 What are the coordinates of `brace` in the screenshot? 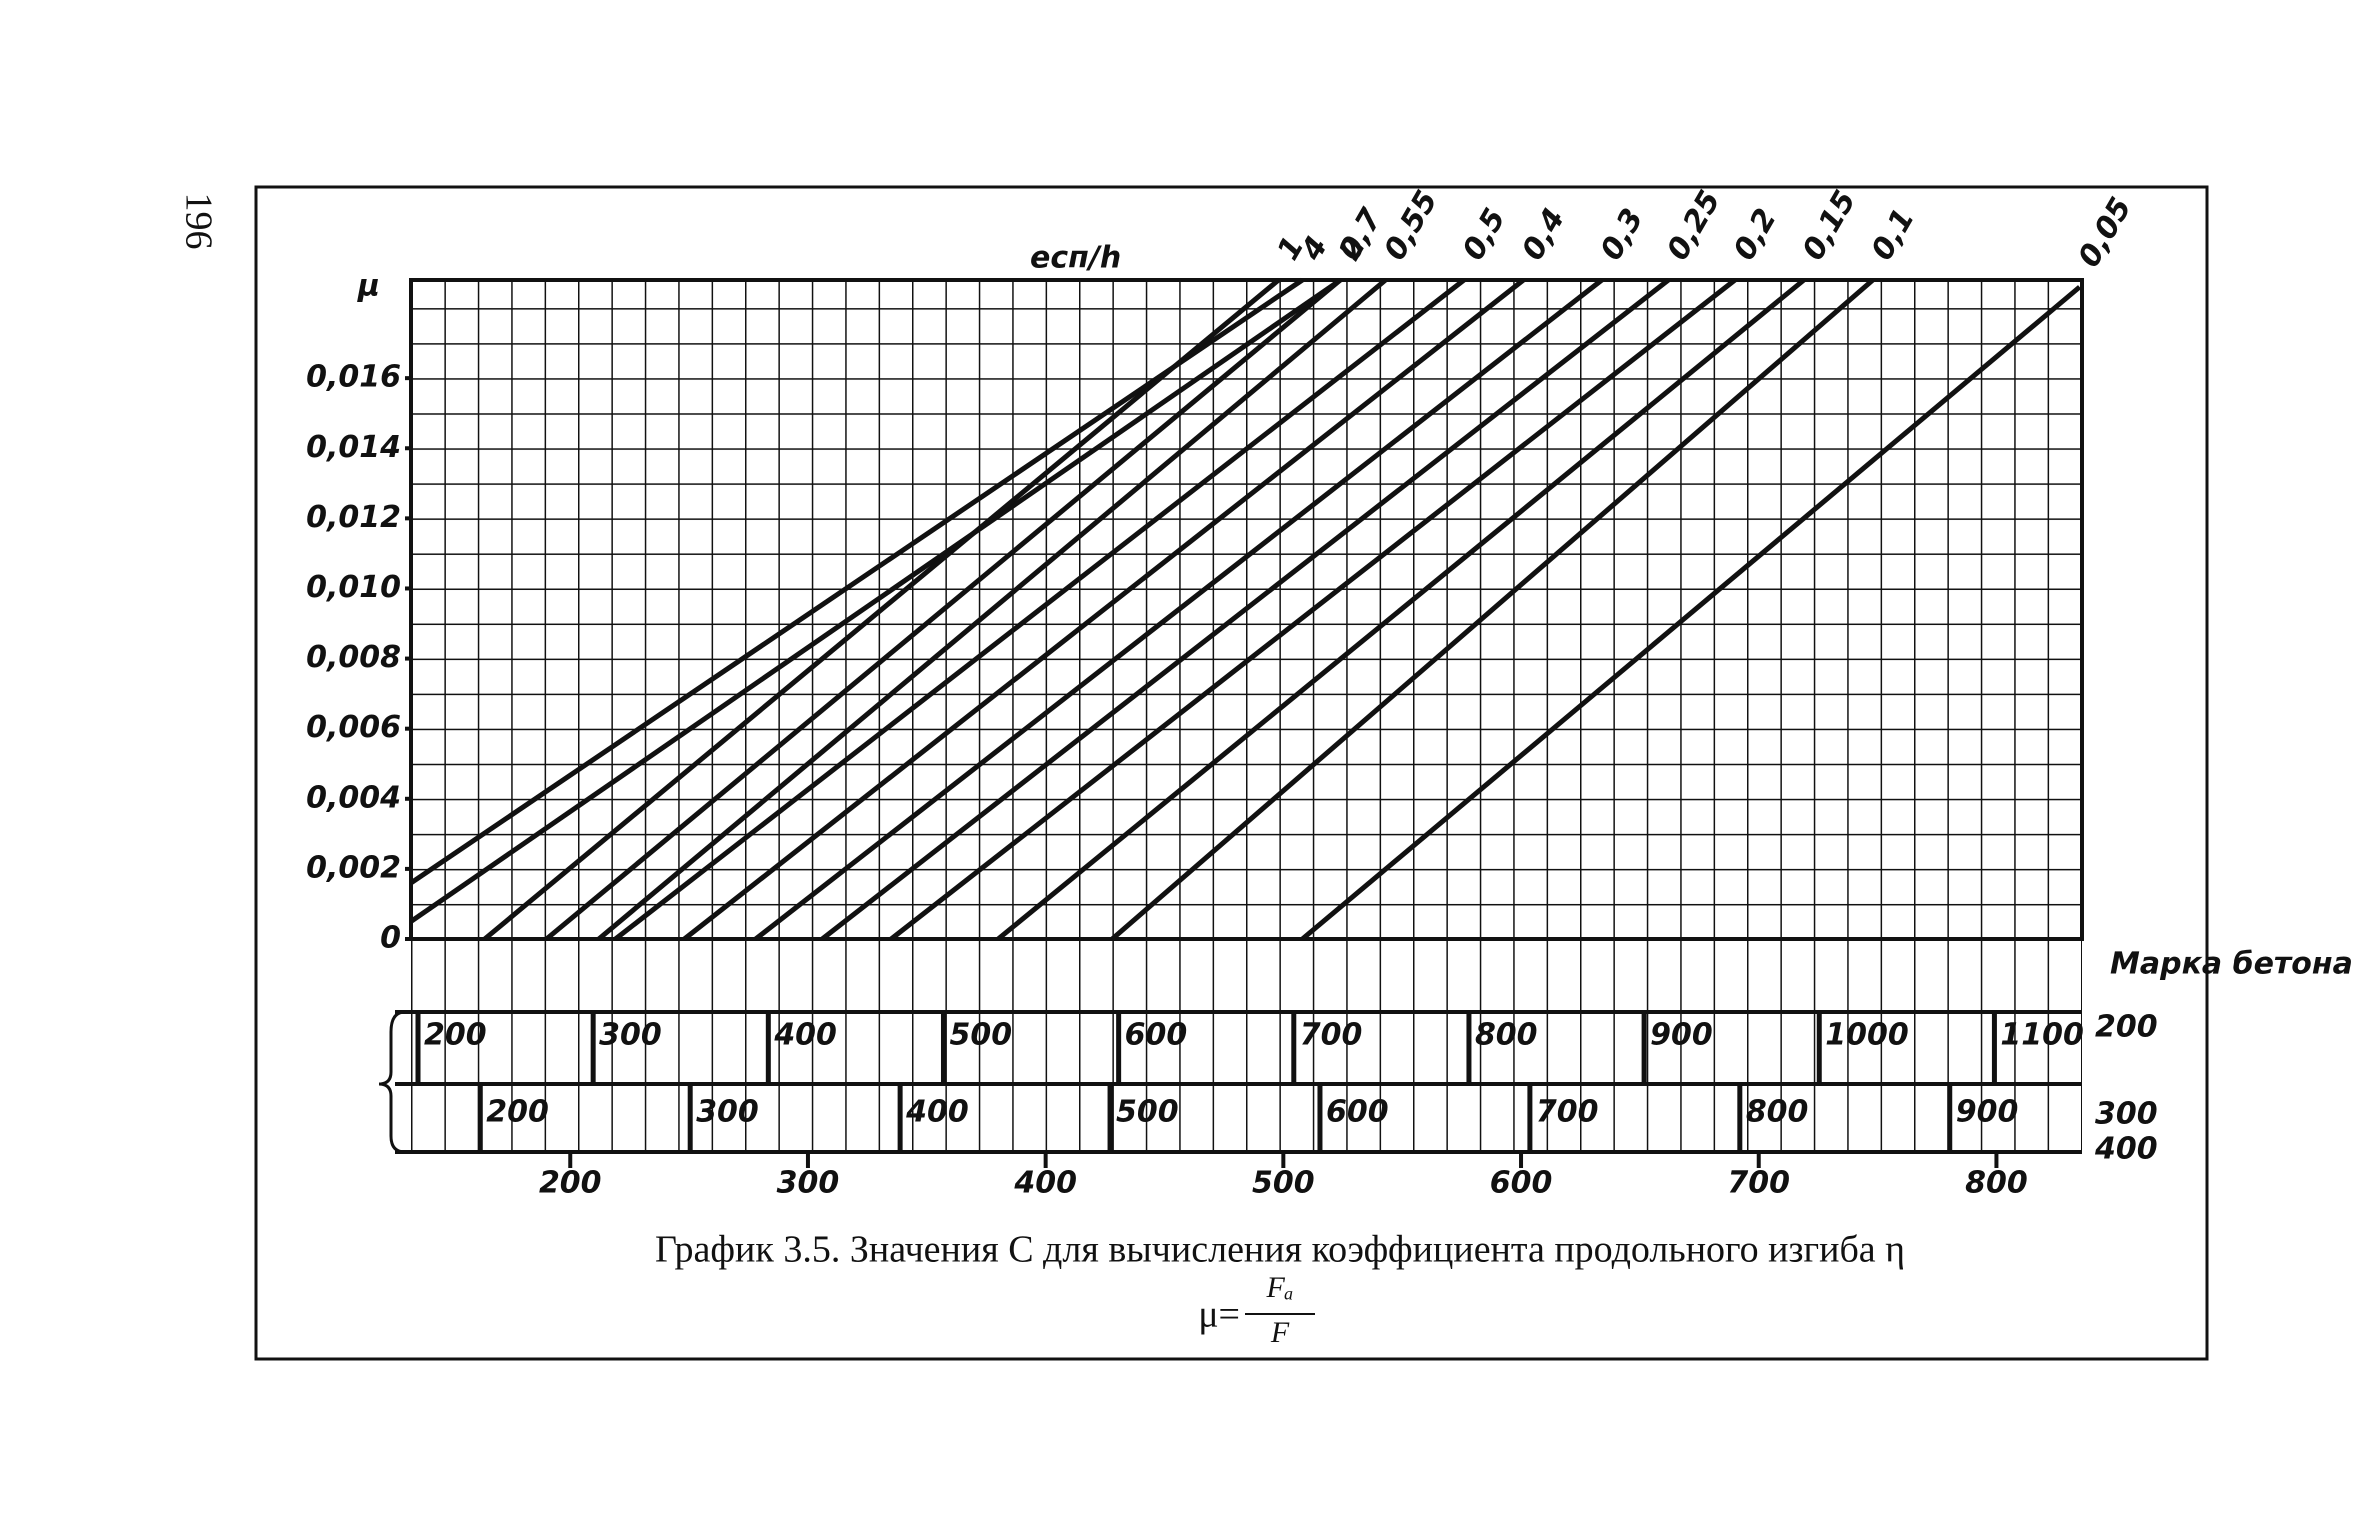 It's located at (392, 1082).